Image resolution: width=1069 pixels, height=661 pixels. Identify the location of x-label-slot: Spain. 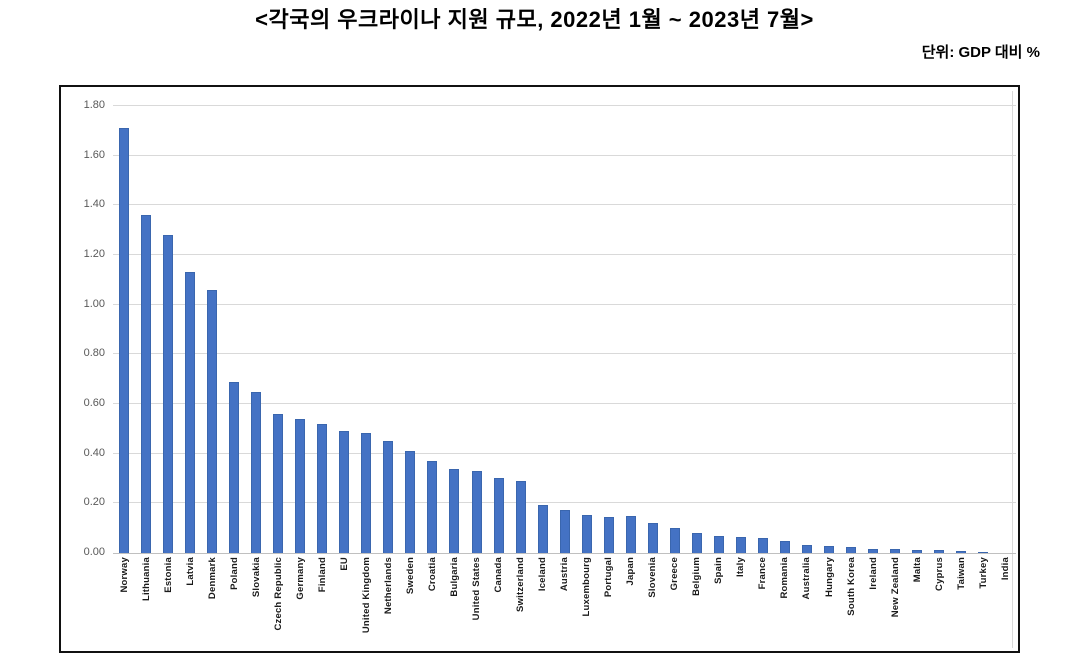
(719, 602).